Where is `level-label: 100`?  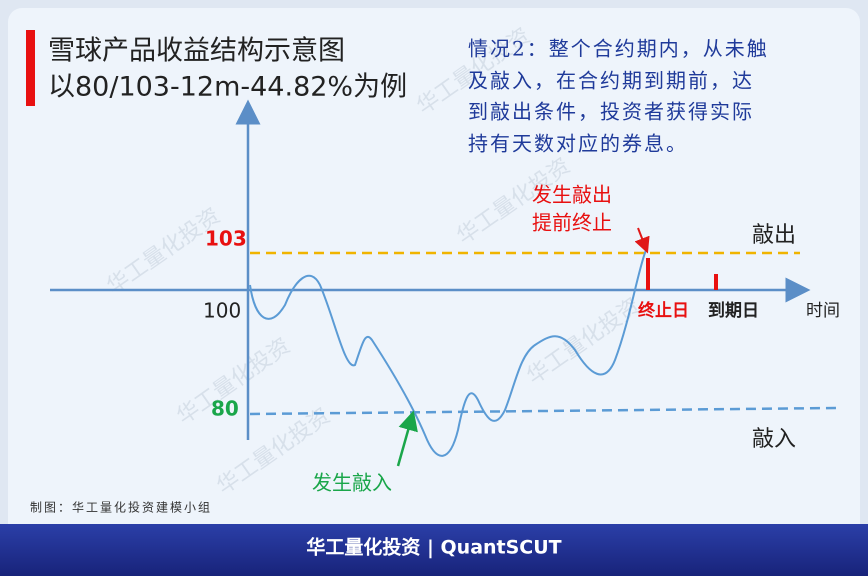
level-label: 100 is located at coordinates (222, 311).